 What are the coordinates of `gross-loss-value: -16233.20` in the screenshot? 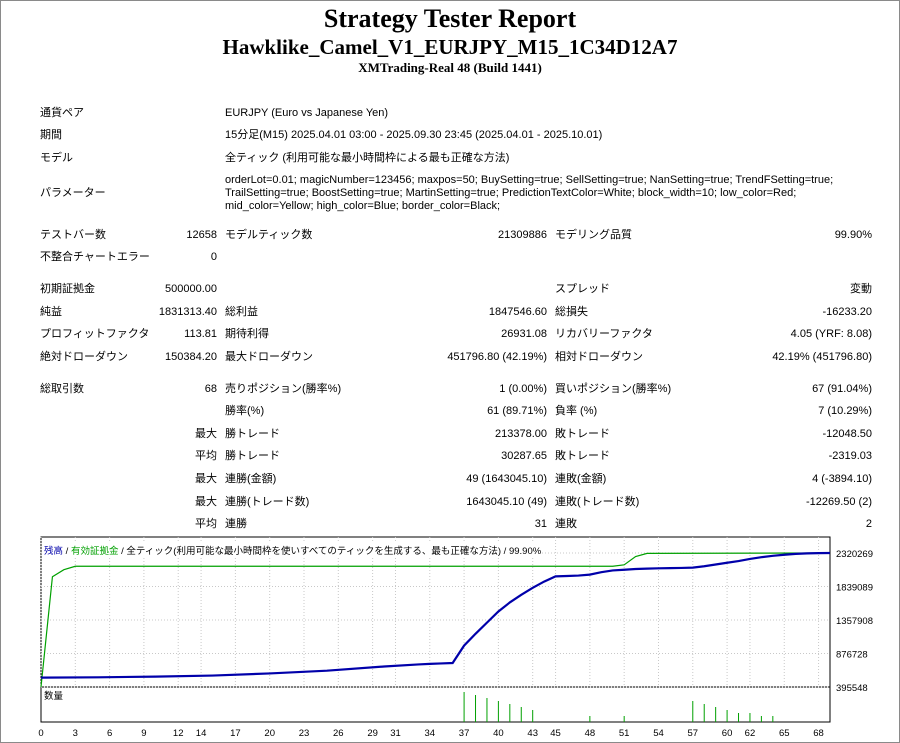 It's located at (847, 312).